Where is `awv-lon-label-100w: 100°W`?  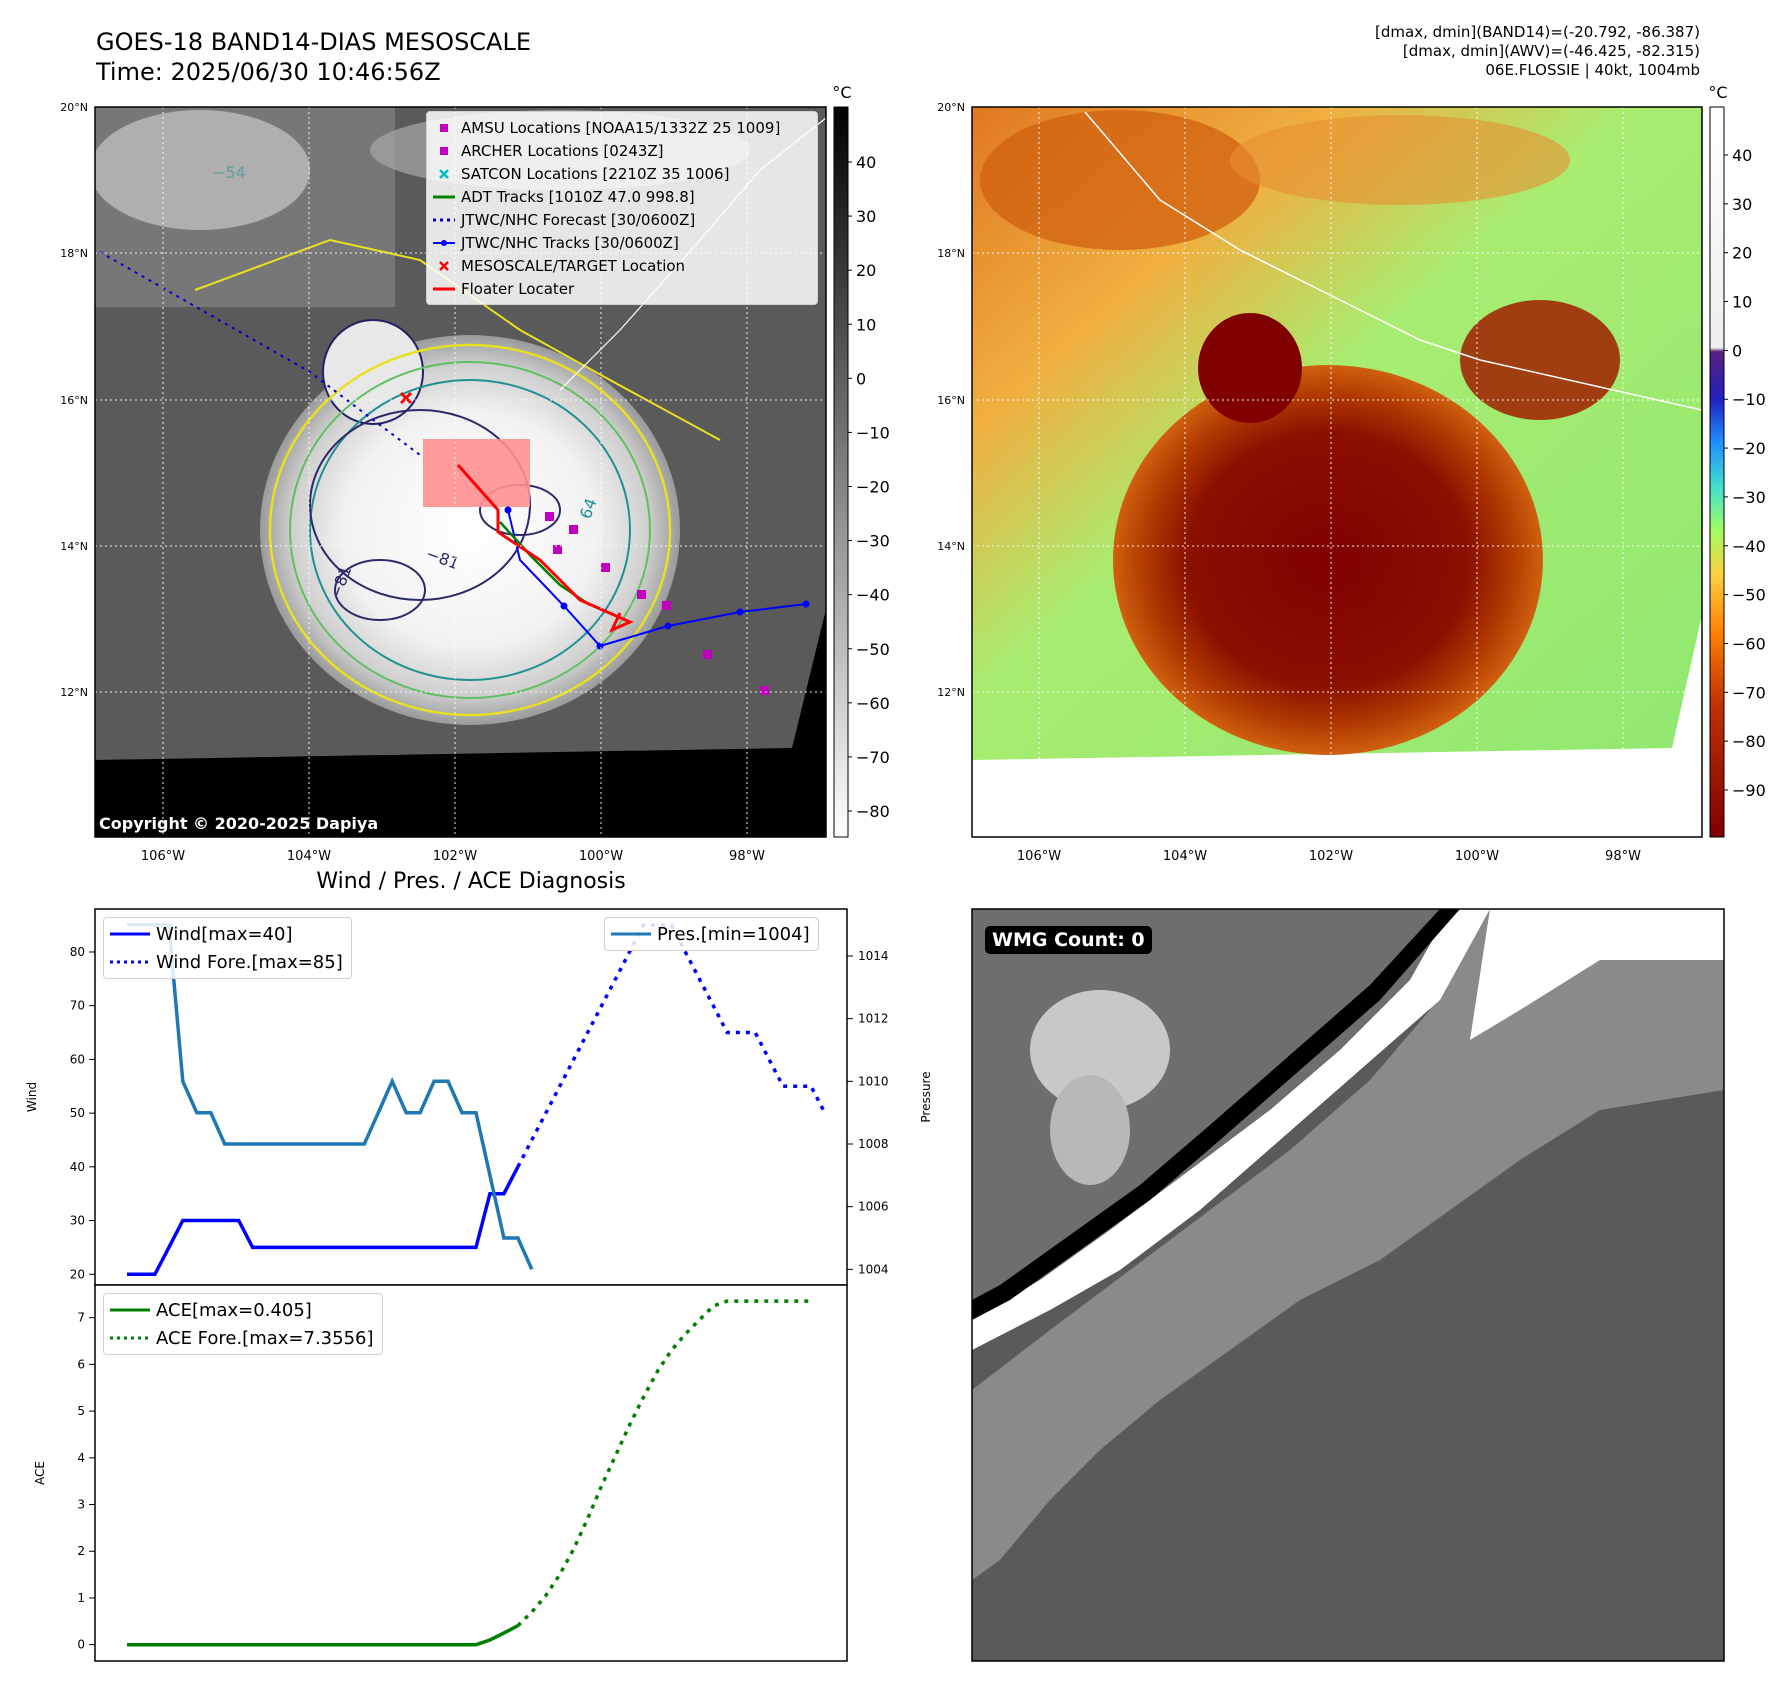
awv-lon-label-100w: 100°W is located at coordinates (1477, 856).